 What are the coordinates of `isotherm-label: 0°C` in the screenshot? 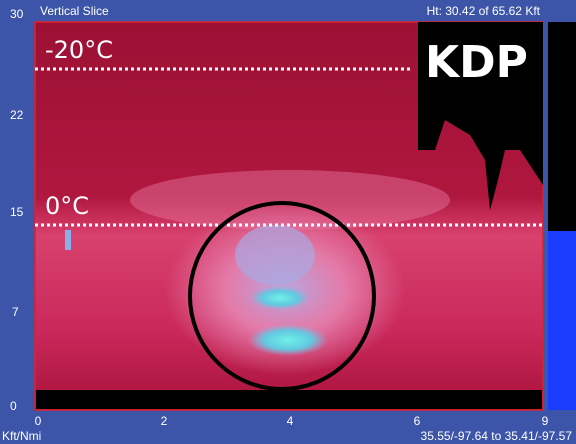 It's located at (67, 206).